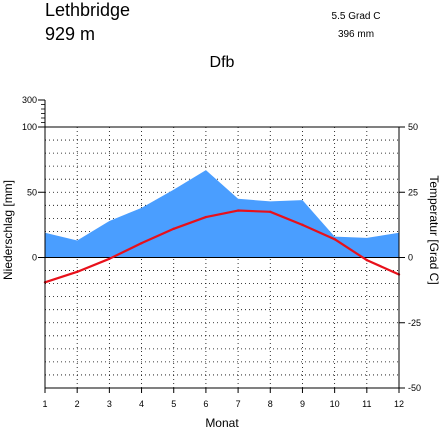 The width and height of the screenshot is (439, 430). What do you see at coordinates (141, 404) in the screenshot?
I see `x-tick-label: 4` at bounding box center [141, 404].